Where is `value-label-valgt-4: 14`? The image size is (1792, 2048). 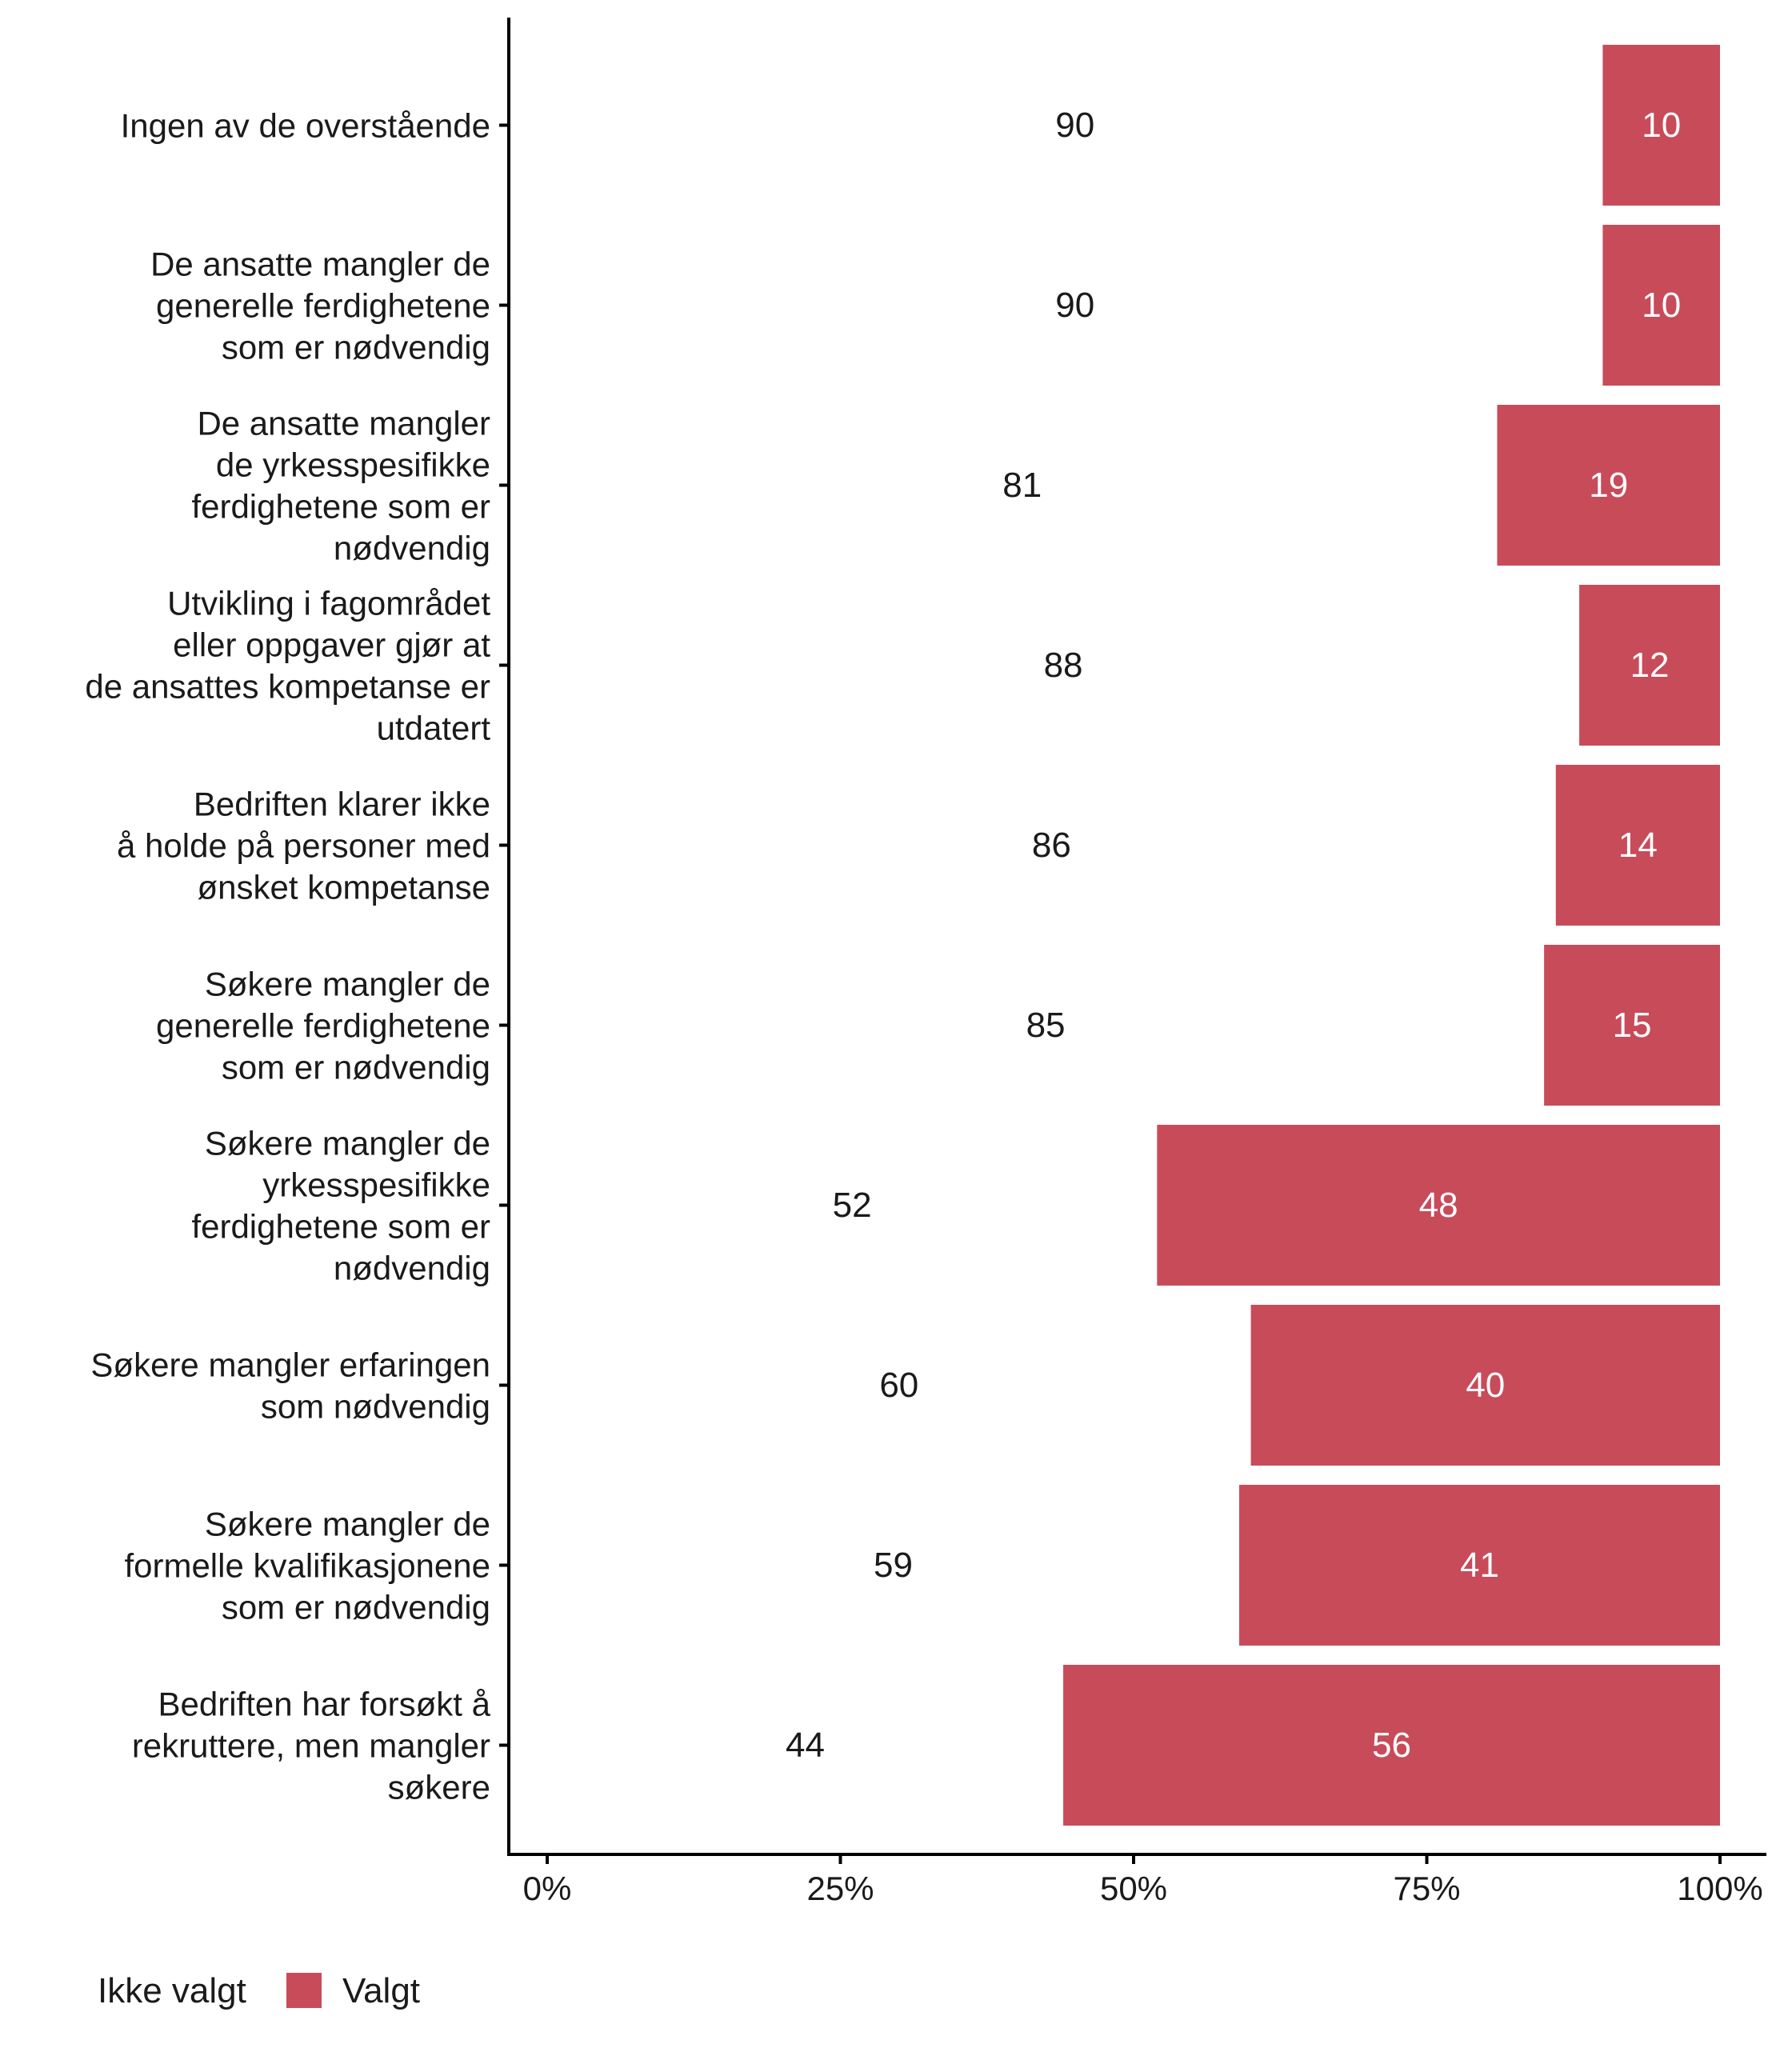 value-label-valgt-4: 14 is located at coordinates (1638, 845).